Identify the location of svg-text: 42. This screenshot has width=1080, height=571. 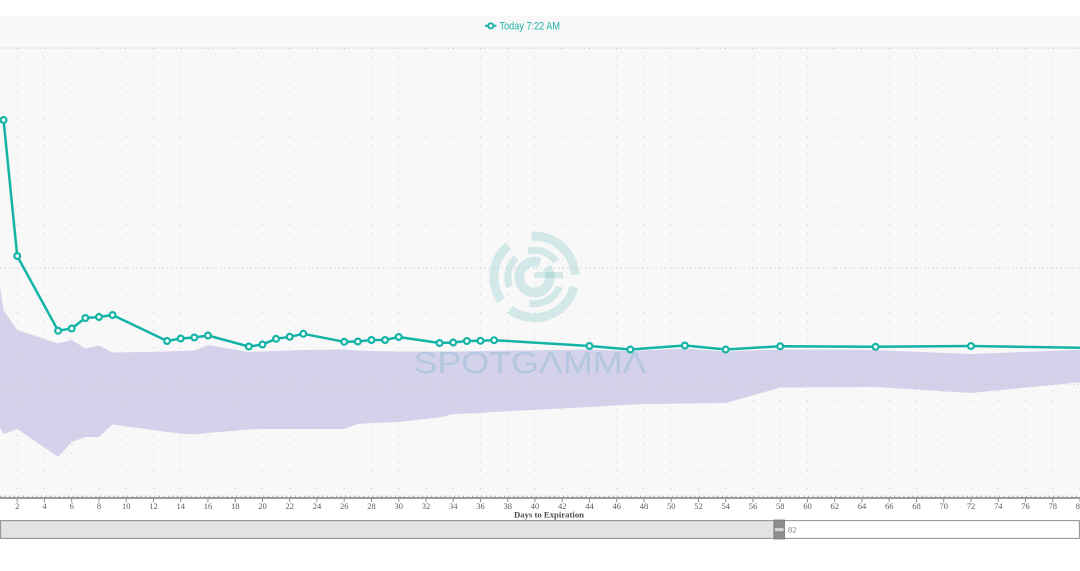
(562, 506).